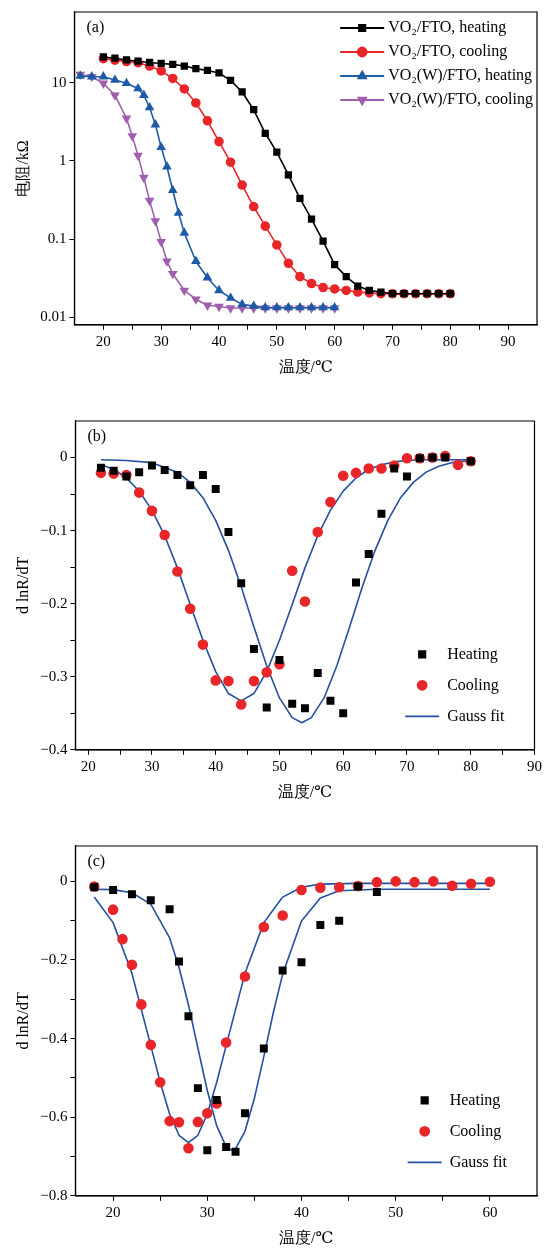  What do you see at coordinates (57, 237) in the screenshot?
I see `y-tick-label: 0.1` at bounding box center [57, 237].